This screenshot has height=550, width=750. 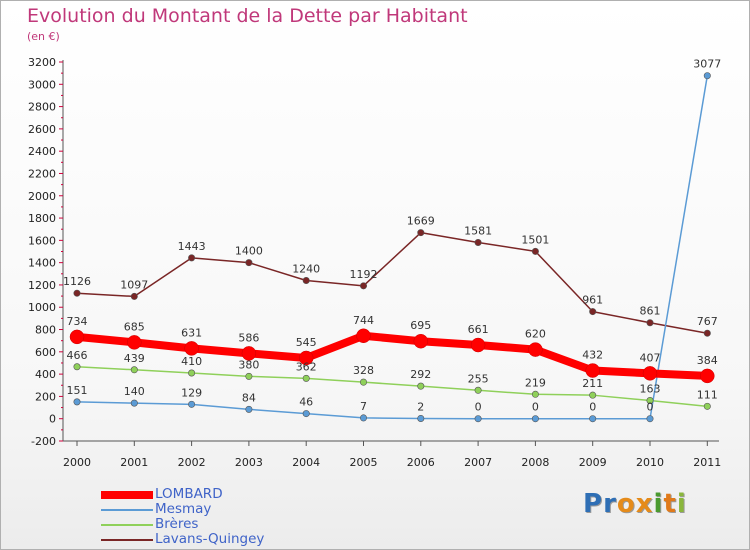 I want to click on legend-label-lavans-quingey: Lavans-Quingey, so click(x=210, y=539).